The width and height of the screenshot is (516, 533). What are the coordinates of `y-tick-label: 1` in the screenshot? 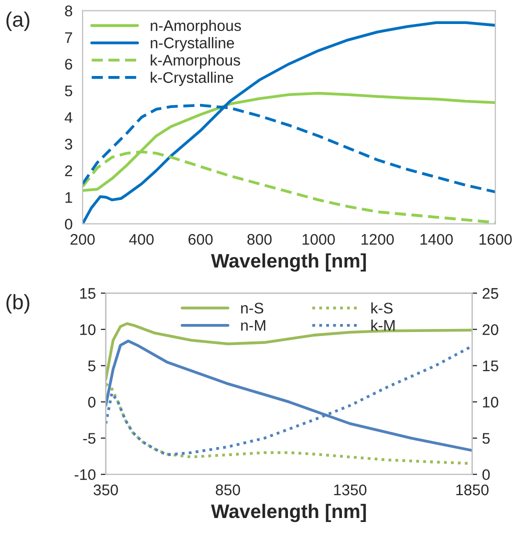 It's located at (69, 197).